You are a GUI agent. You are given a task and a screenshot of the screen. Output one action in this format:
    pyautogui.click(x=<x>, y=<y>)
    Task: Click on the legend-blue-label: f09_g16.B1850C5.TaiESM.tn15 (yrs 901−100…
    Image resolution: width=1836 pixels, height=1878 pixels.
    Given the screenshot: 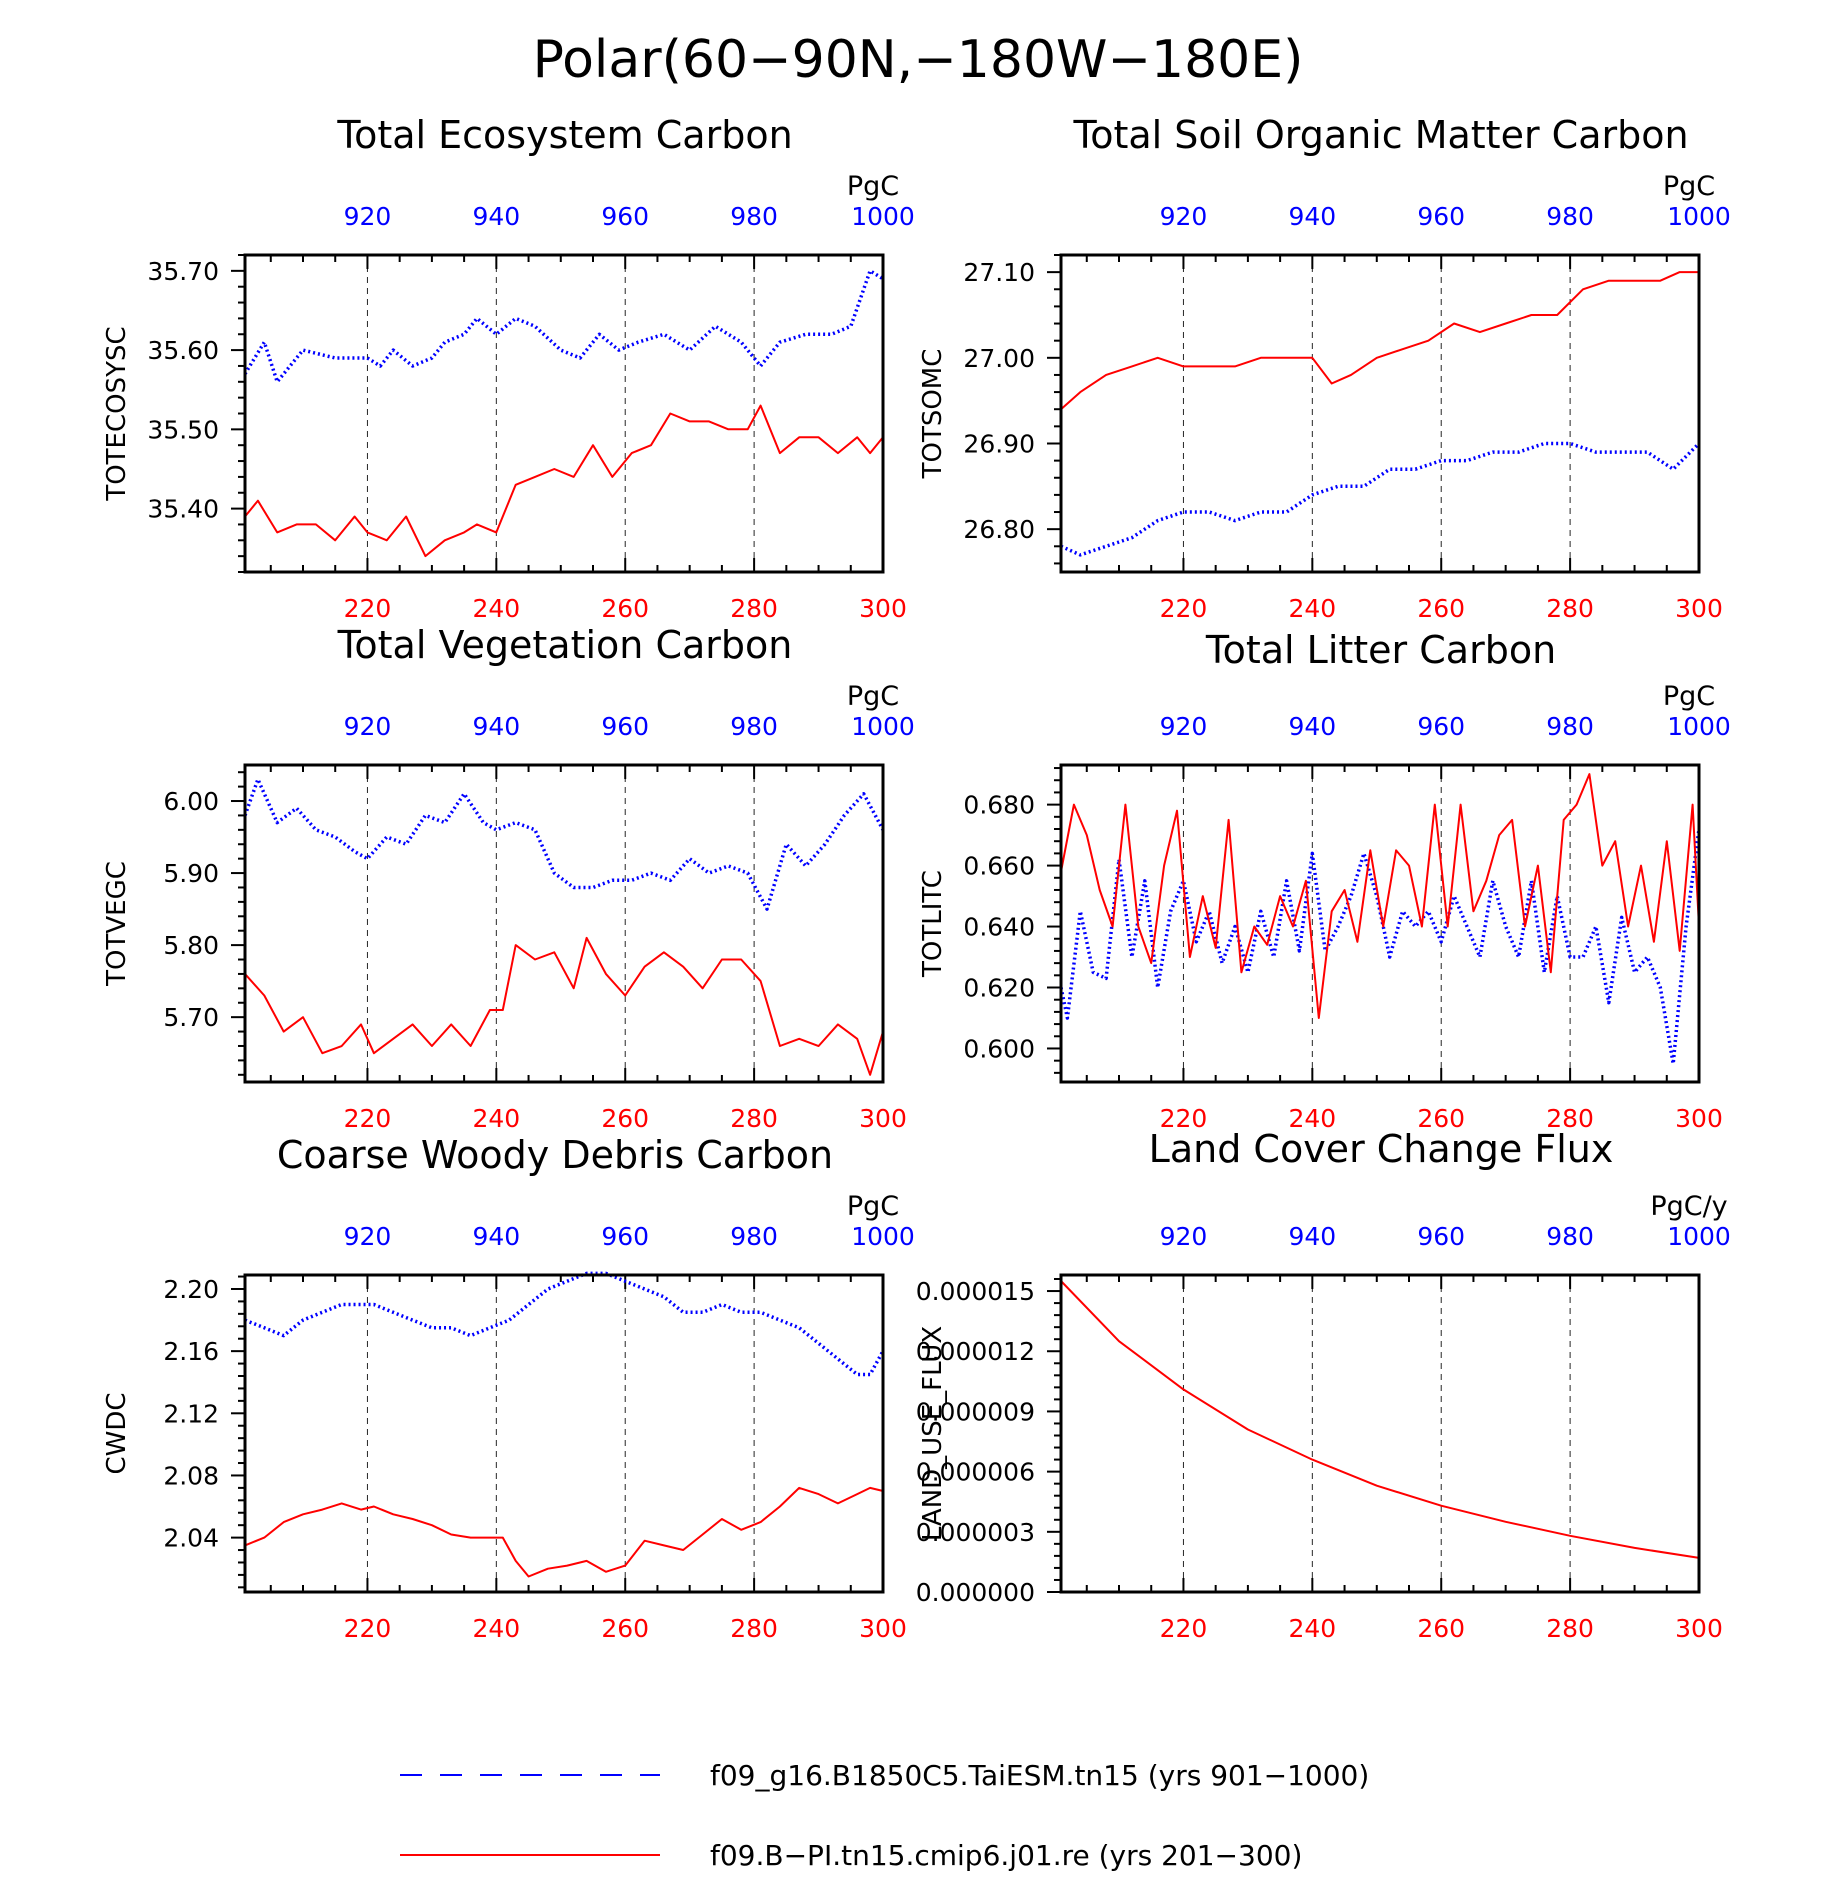 What is the action you would take?
    pyautogui.click(x=1039, y=1775)
    